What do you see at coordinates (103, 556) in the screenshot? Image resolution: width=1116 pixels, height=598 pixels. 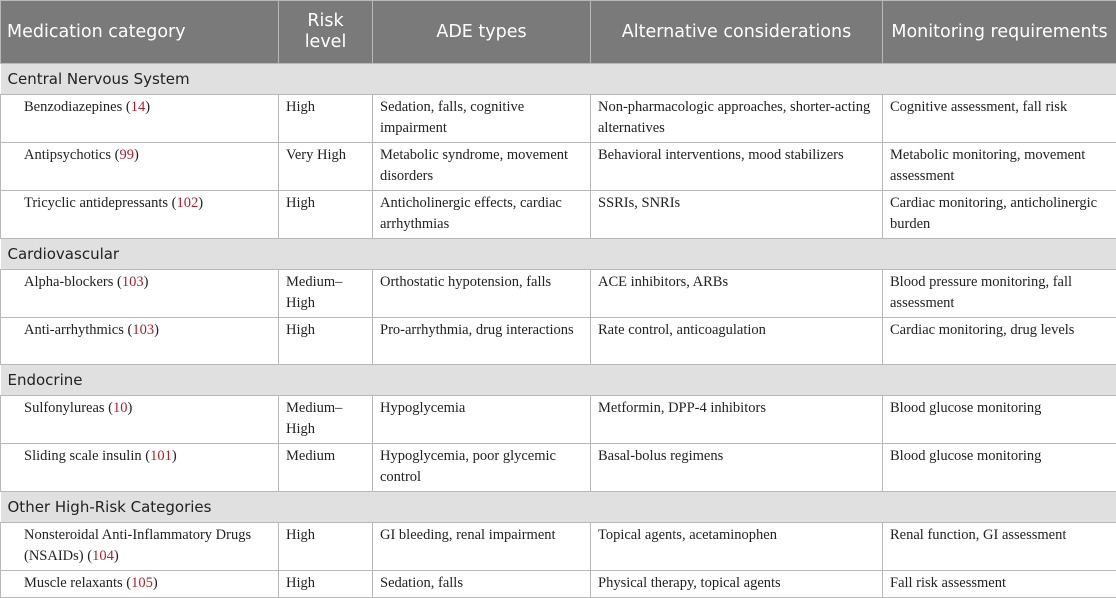 I see `reference-link: 104` at bounding box center [103, 556].